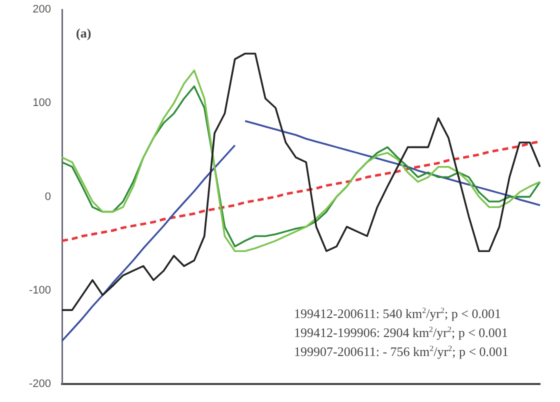  I want to click on y-tick-label: 100, so click(41, 103).